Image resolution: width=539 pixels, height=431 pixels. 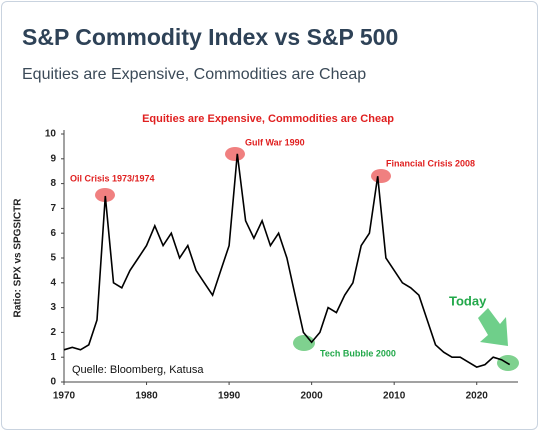 What do you see at coordinates (53, 307) in the screenshot?
I see `y-tick-label: 3` at bounding box center [53, 307].